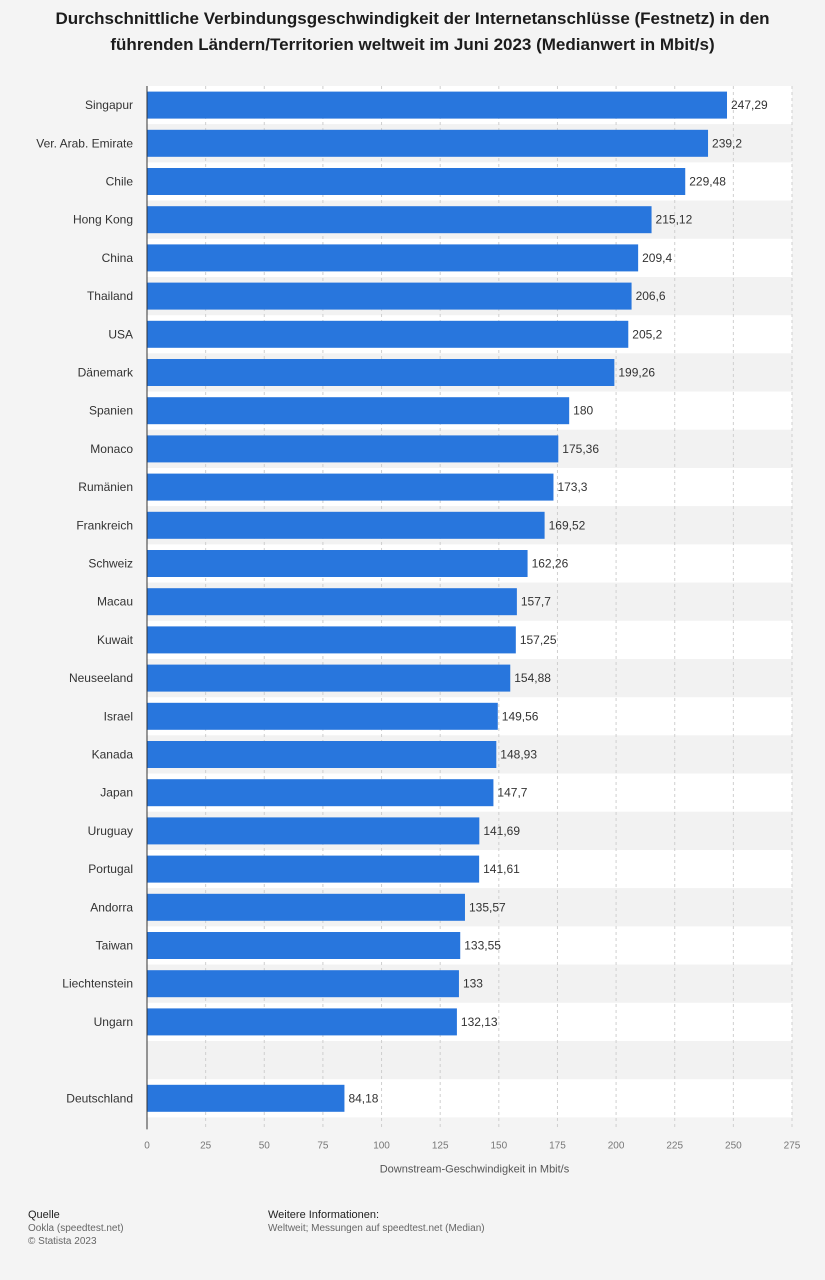 The image size is (825, 1280). What do you see at coordinates (381, 1145) in the screenshot?
I see `x-tick-label: 100` at bounding box center [381, 1145].